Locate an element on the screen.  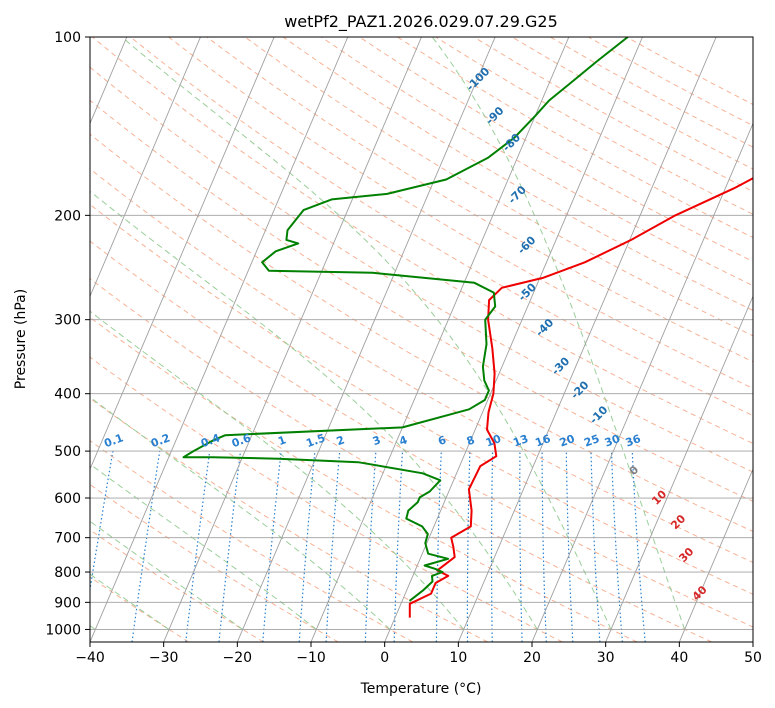
x-axis-ticks: −40 −30 −20 −10 0 10 20 30 40 50 is located at coordinates (418, 654).